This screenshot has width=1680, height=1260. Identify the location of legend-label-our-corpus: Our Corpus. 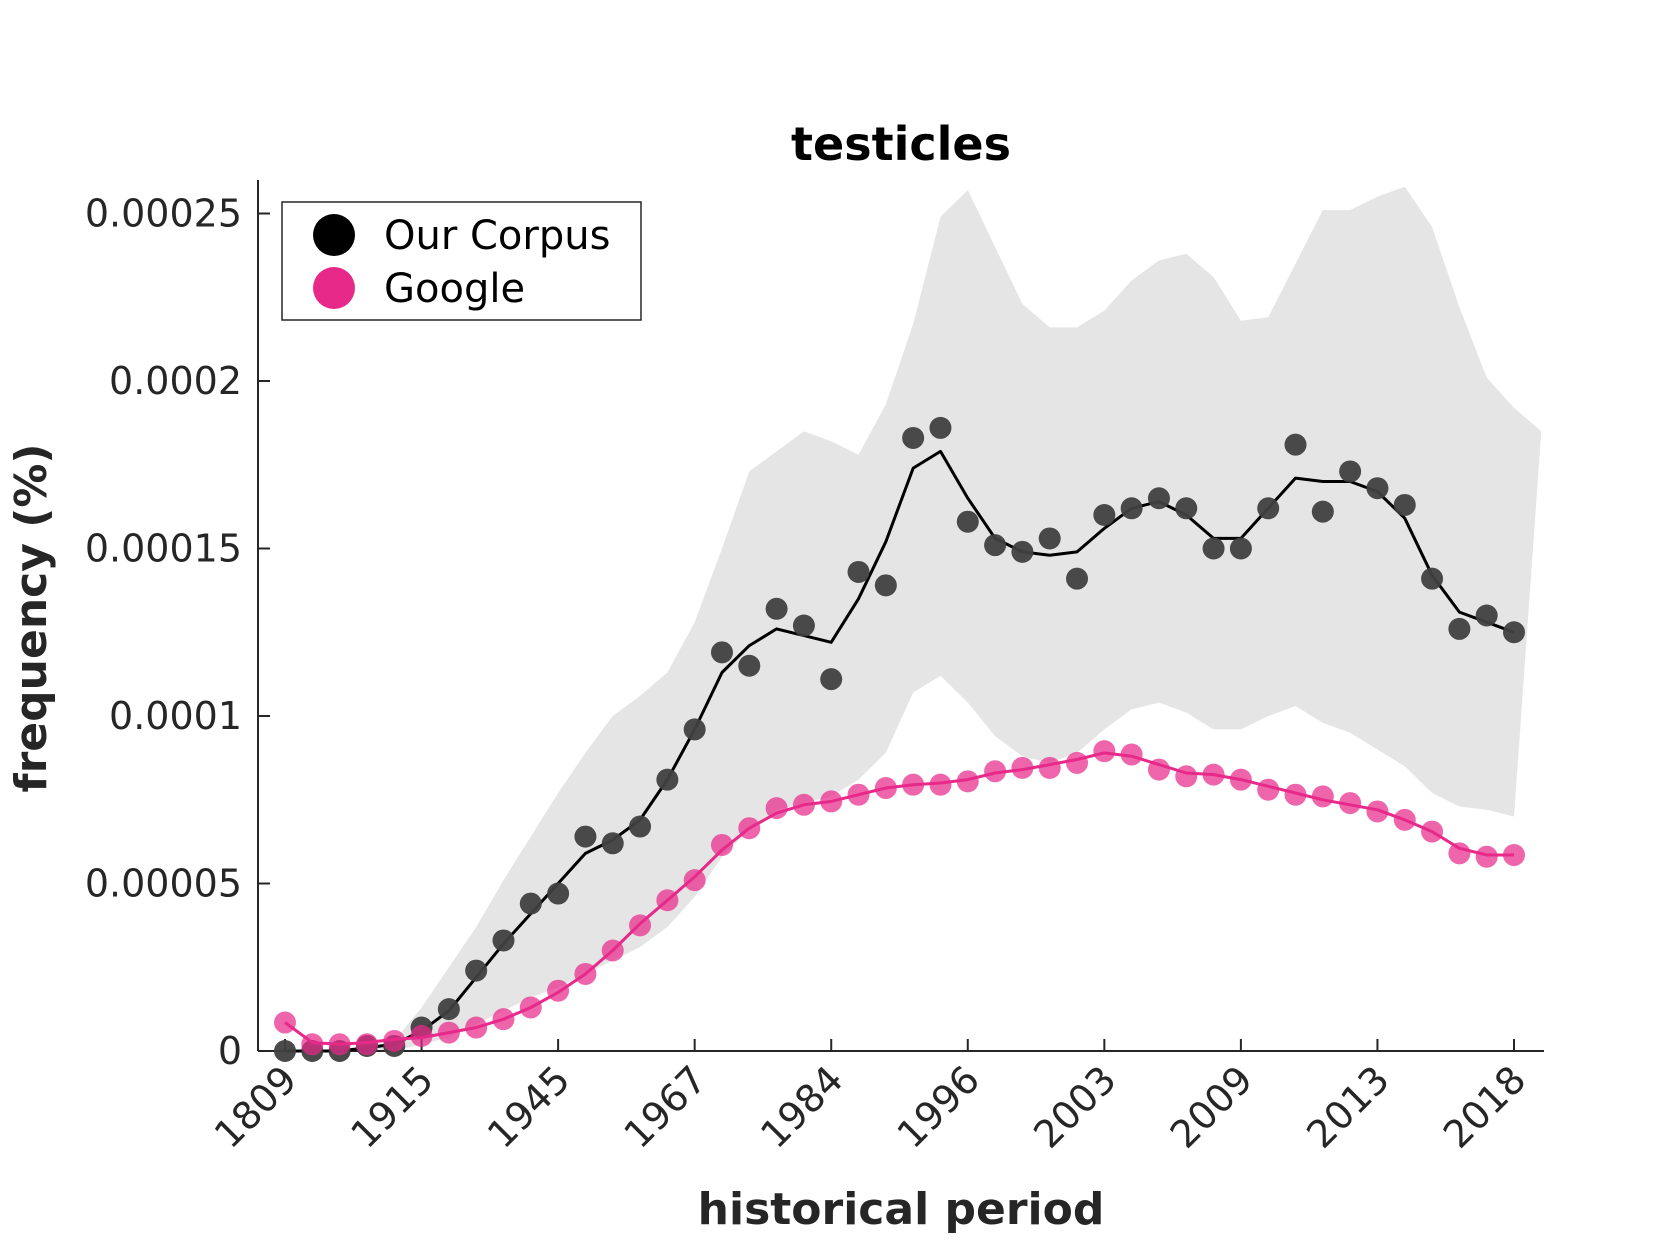
(497, 236).